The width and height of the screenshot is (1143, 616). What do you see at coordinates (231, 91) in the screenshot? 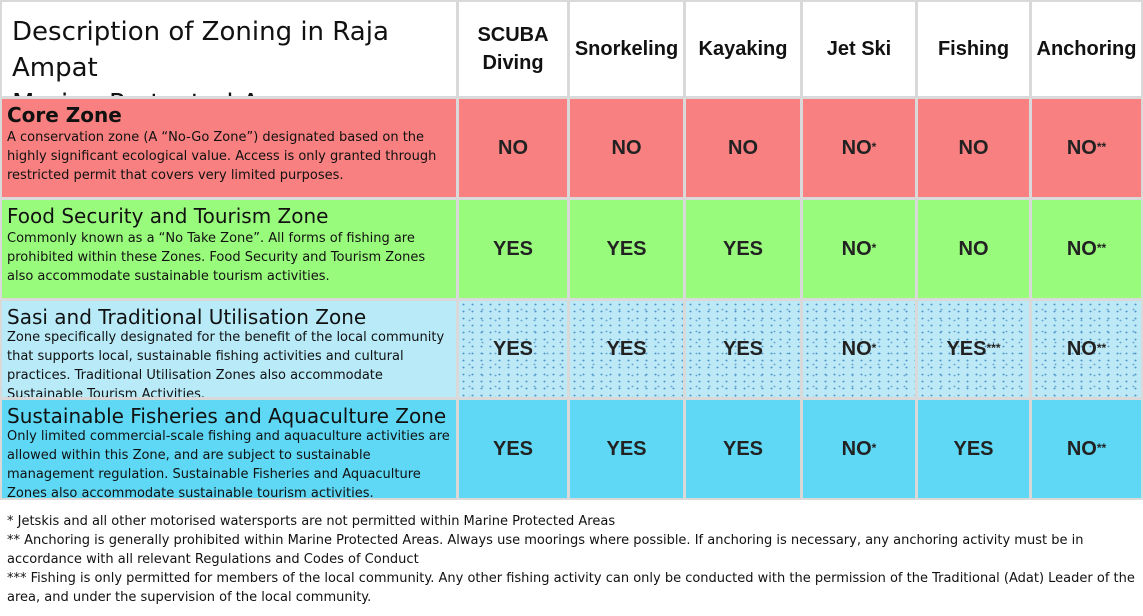
I see `title-line-2: Marine Protected Areas` at bounding box center [231, 91].